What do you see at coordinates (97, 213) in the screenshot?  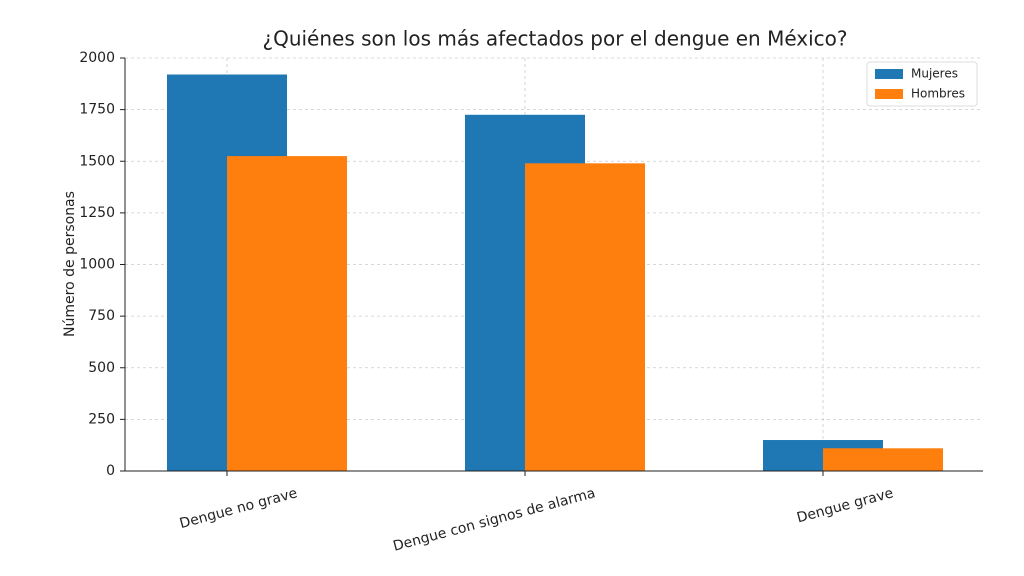 I see `y-tick-label: 1250` at bounding box center [97, 213].